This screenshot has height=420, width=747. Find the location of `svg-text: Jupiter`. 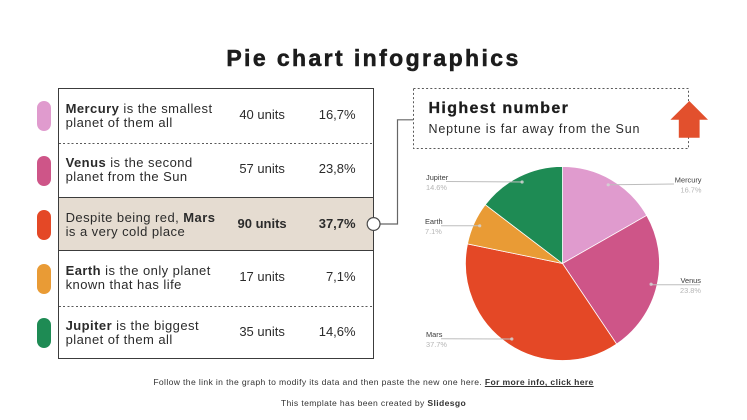

svg-text: Jupiter is located at coordinates (437, 177).